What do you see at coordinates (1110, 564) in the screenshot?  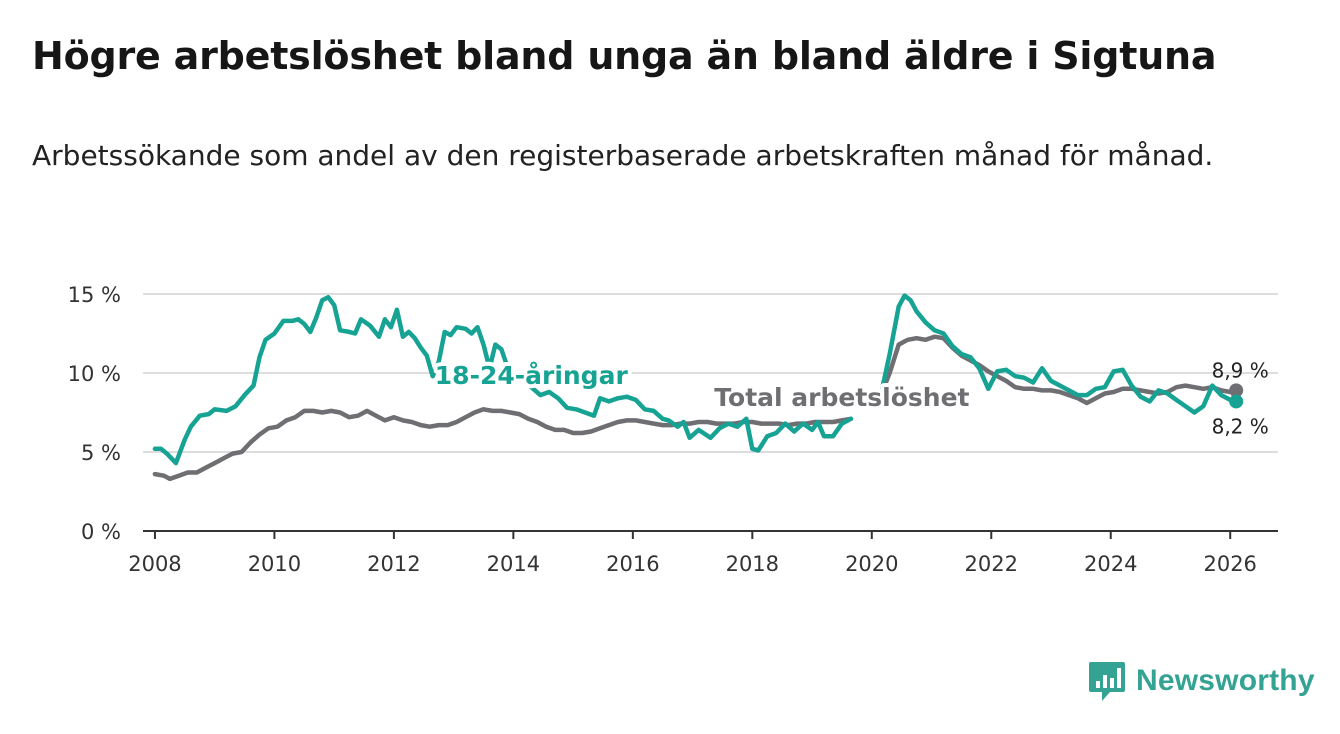 I see `x-tick-label: 2024` at bounding box center [1110, 564].